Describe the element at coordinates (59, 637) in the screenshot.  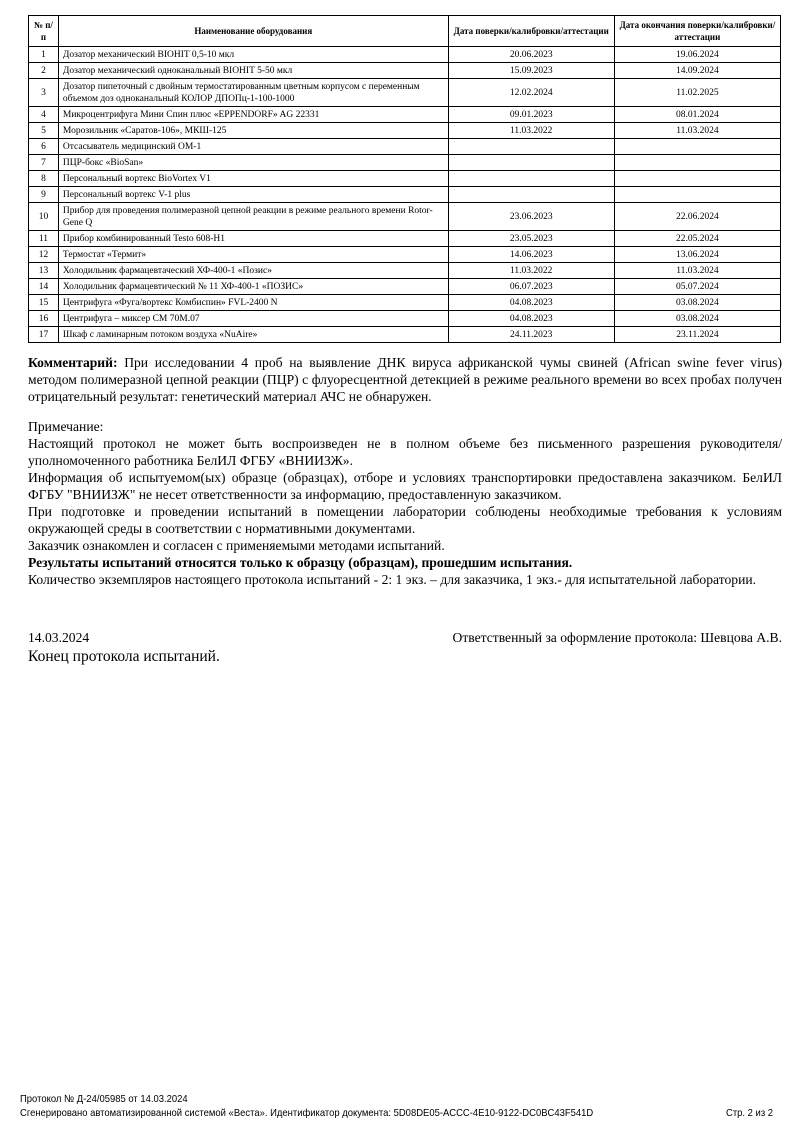
I see `sign-date: 14.03.2024` at that location.